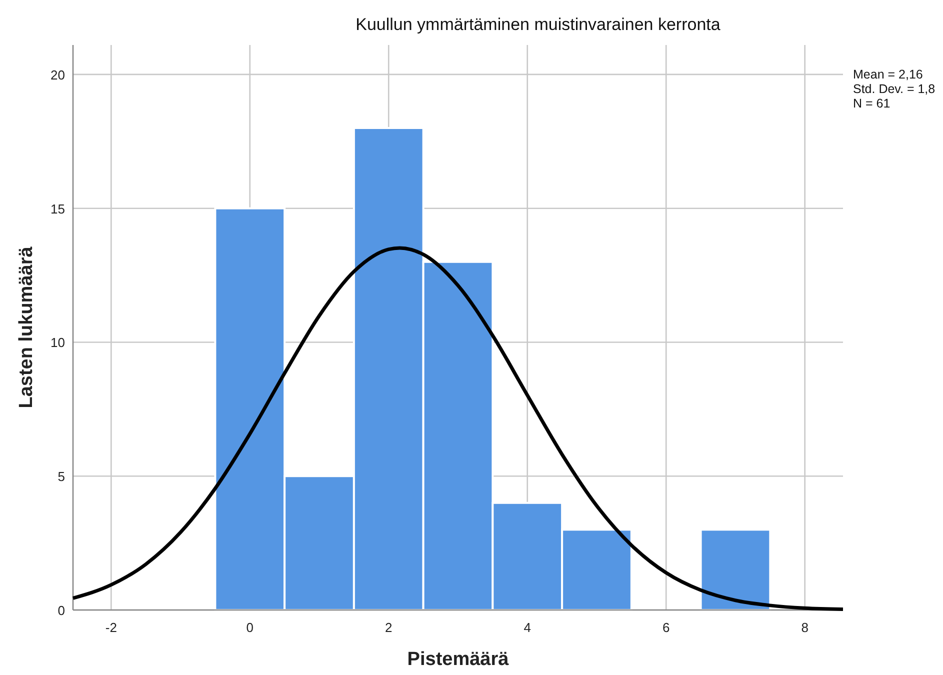 The image size is (943, 675). I want to click on x-tick-label: -2, so click(111, 627).